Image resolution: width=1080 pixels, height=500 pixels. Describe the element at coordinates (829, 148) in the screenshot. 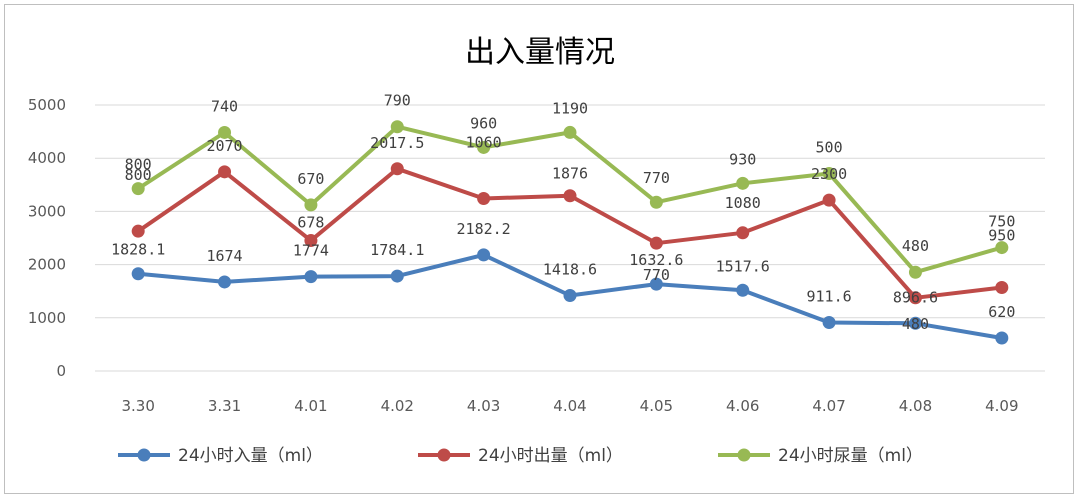

I see `data-label: 500` at that location.